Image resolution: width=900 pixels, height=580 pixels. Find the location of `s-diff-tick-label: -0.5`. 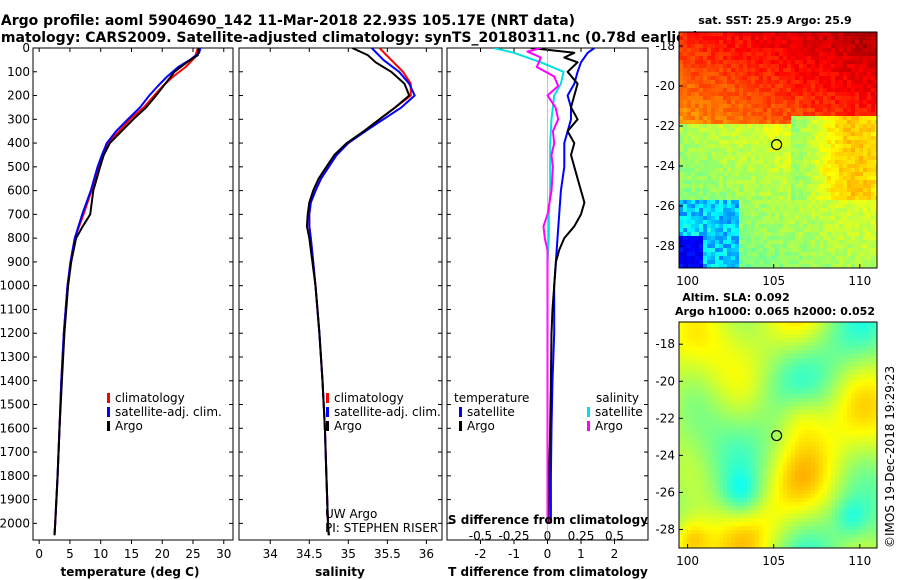

s-diff-tick-label: -0.5 is located at coordinates (480, 536).